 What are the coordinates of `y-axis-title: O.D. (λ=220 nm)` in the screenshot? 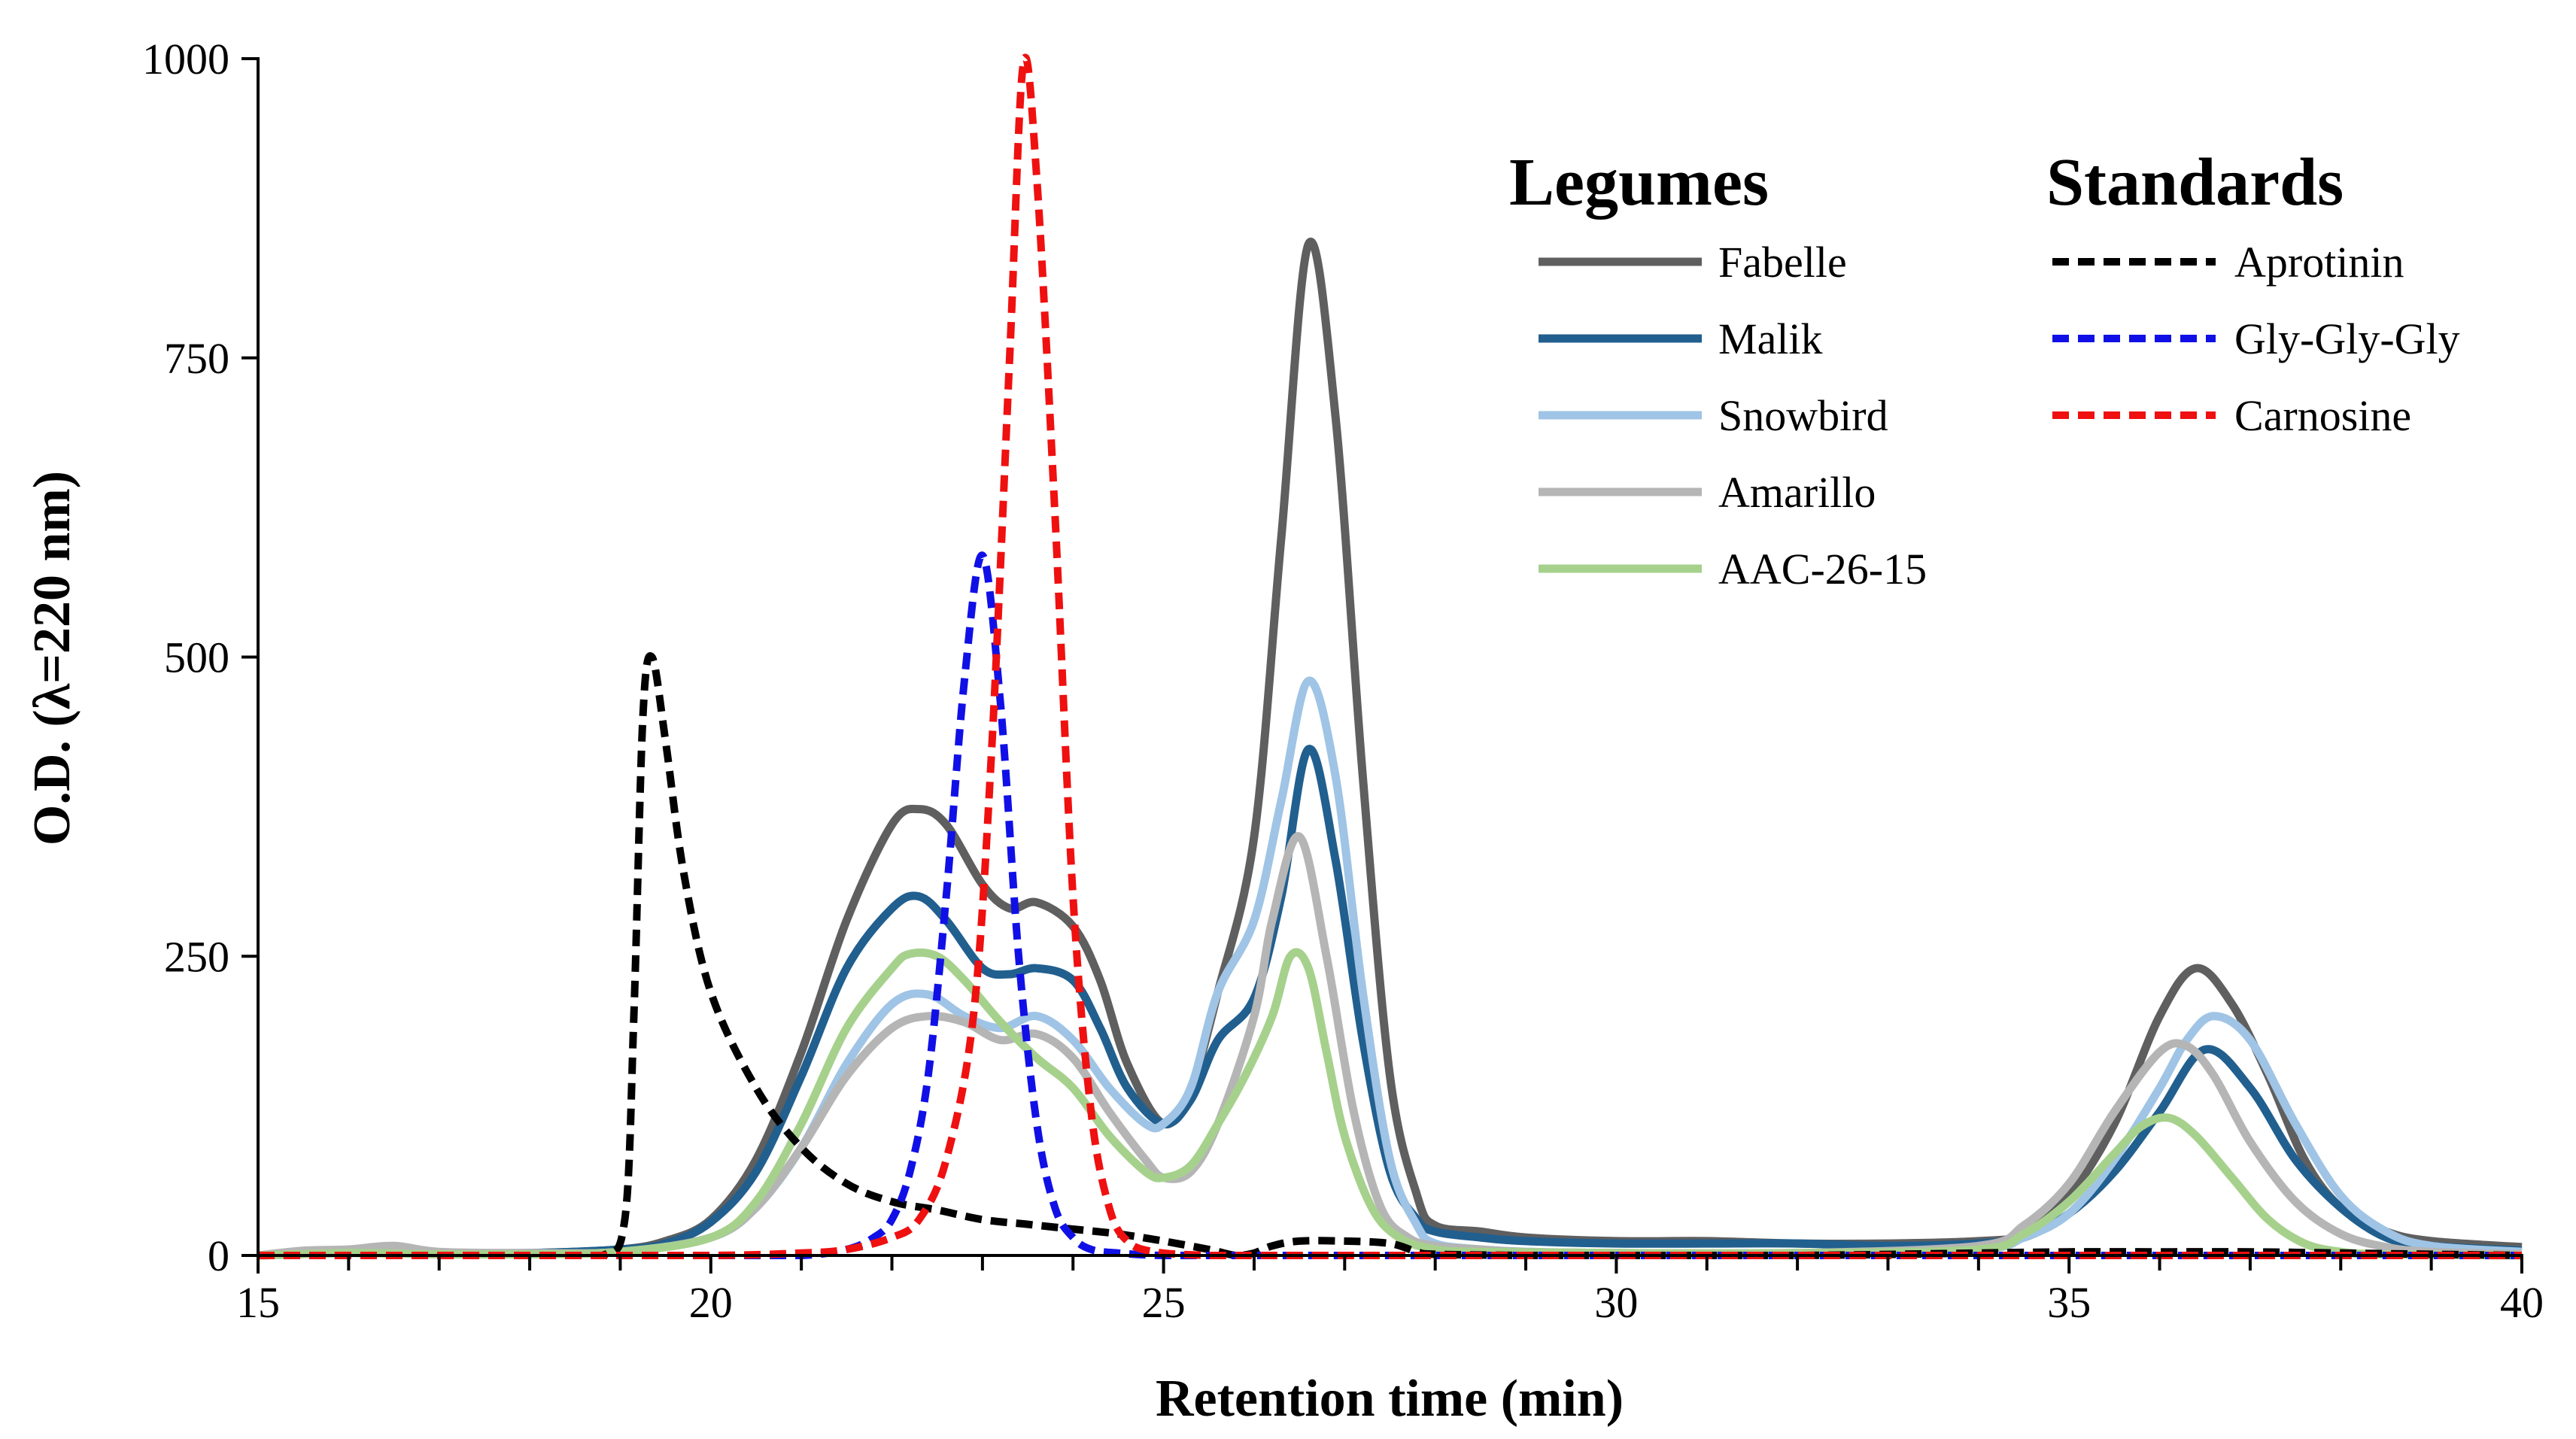 It's located at (52, 658).